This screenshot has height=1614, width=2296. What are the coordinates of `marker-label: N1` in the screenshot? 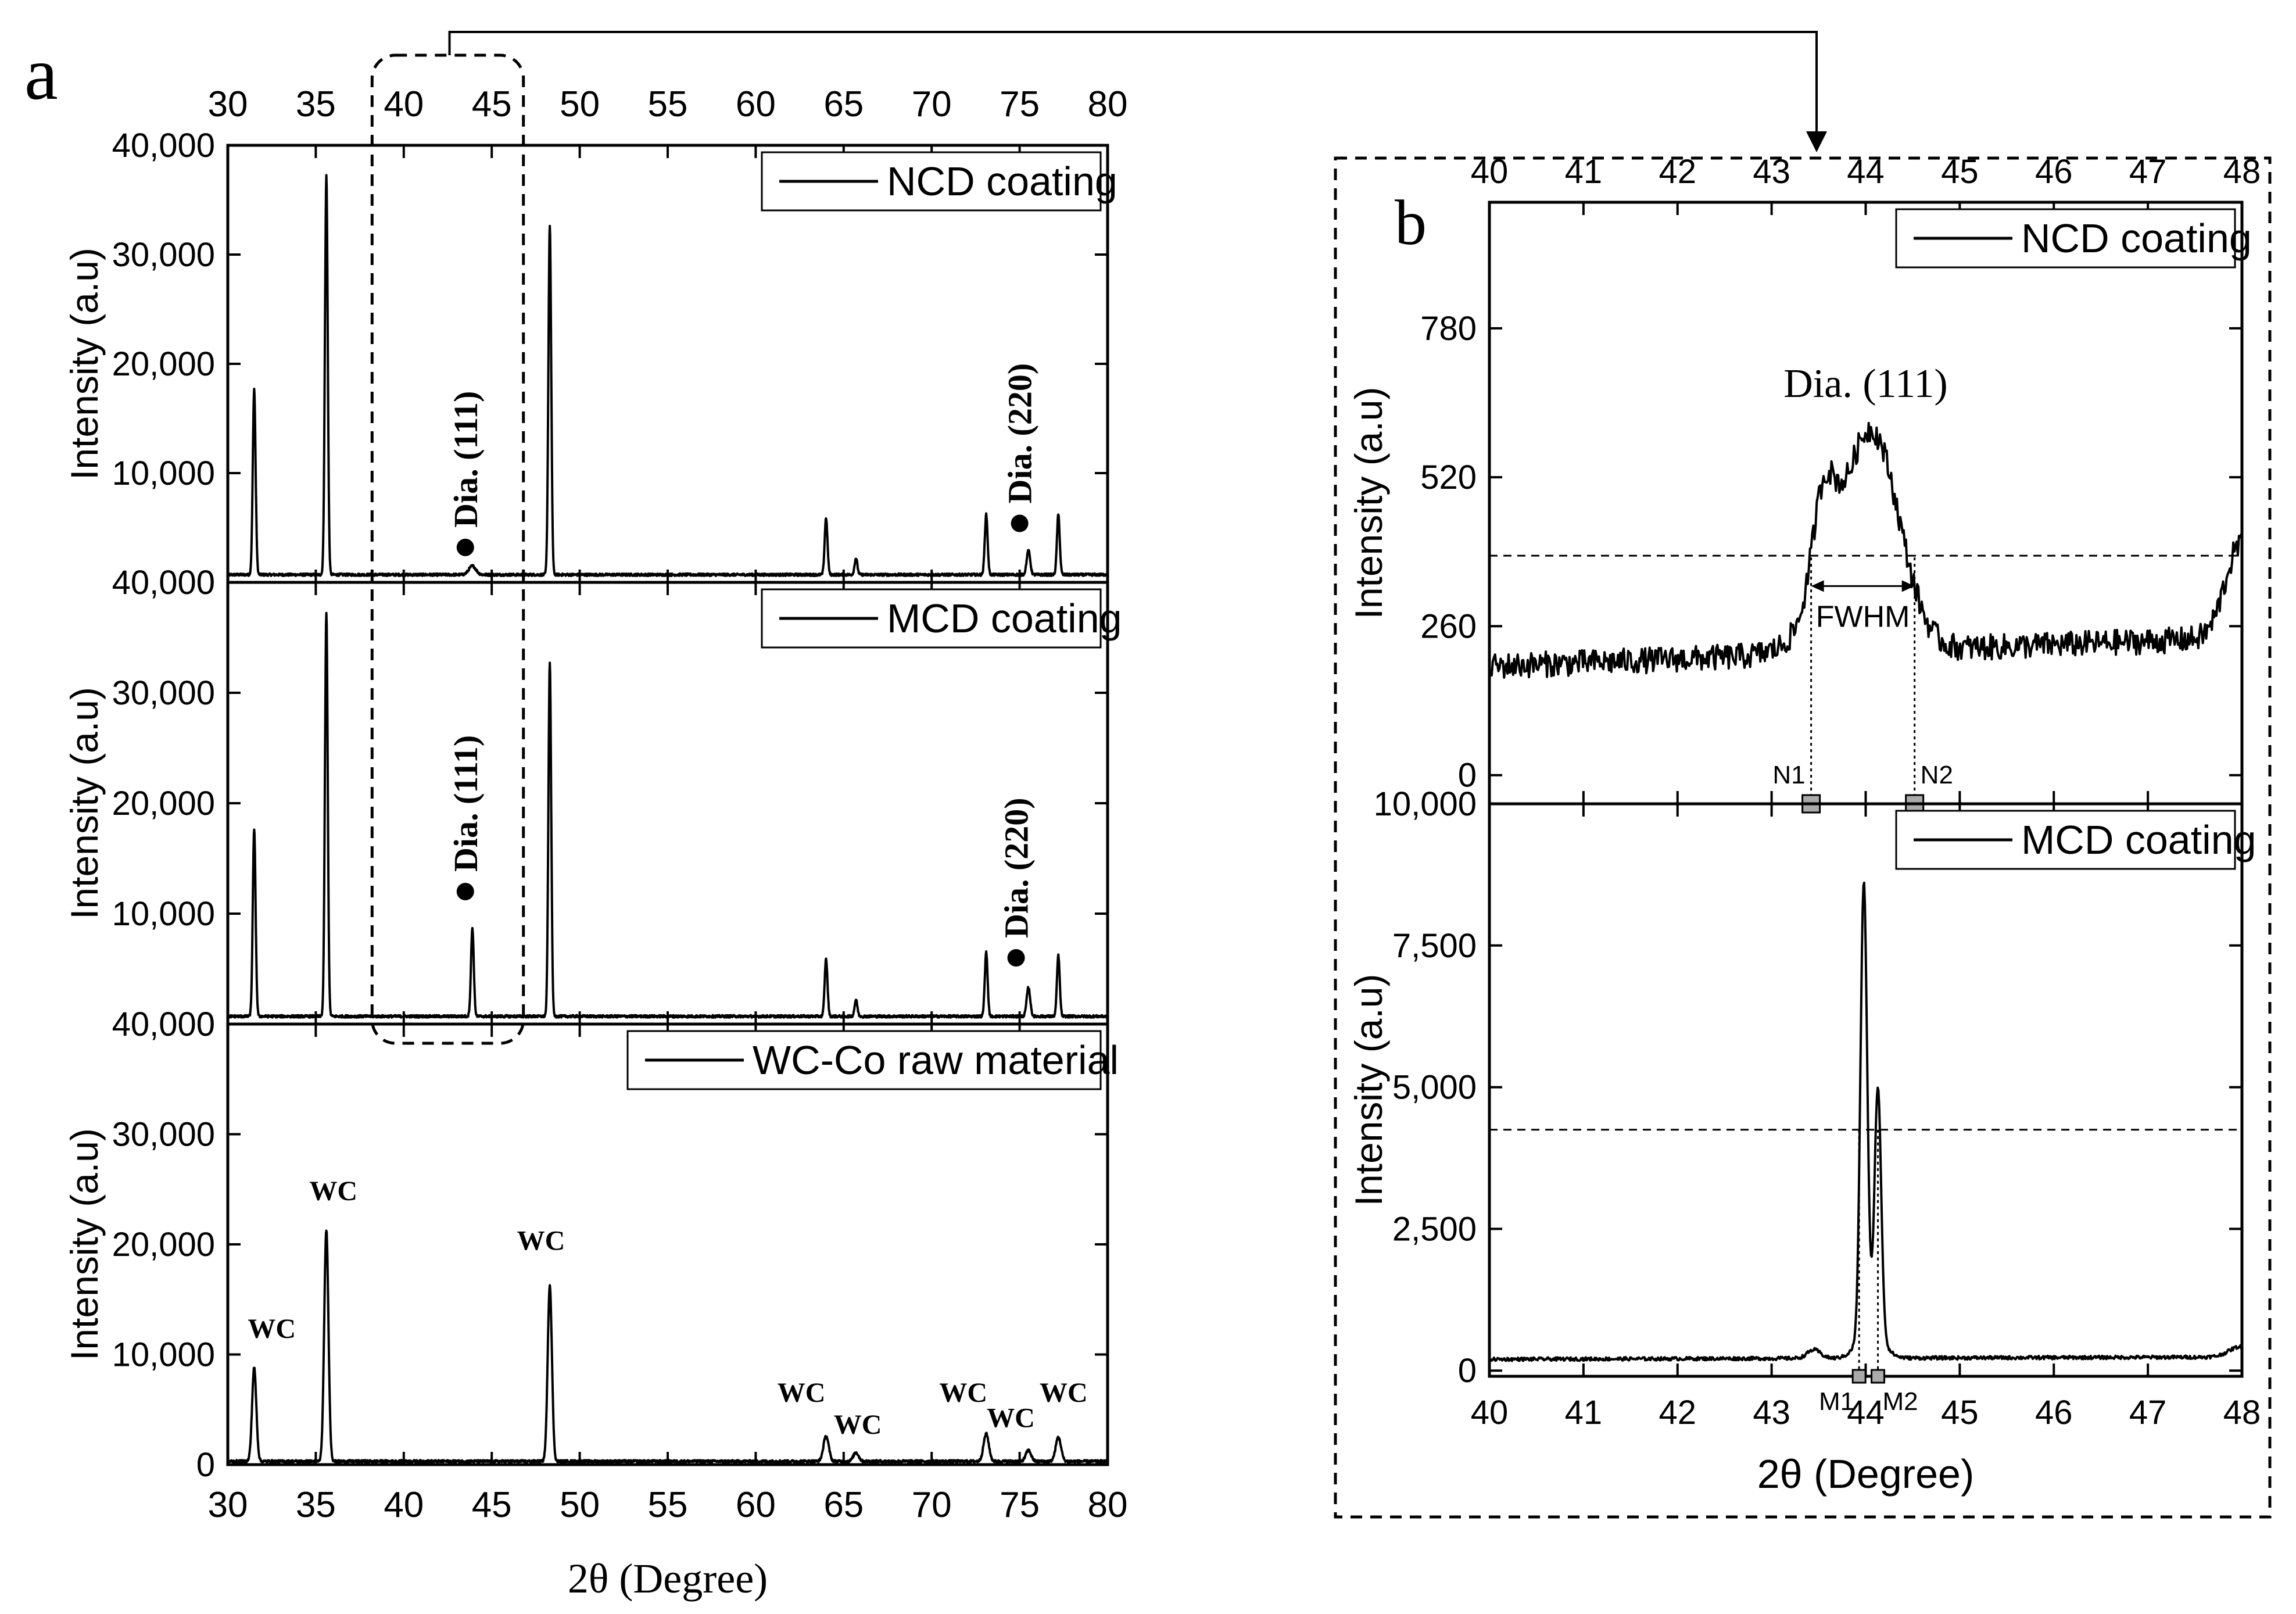 It's located at (1788, 775).